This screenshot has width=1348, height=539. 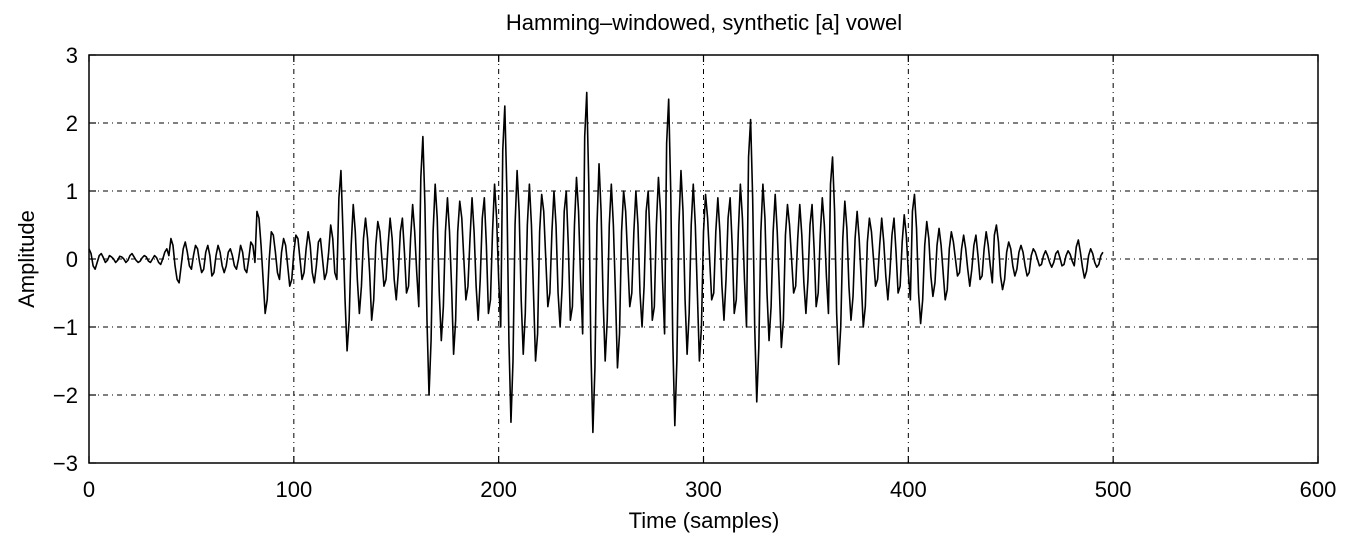 What do you see at coordinates (1318, 489) in the screenshot?
I see `x-tick-label: 600` at bounding box center [1318, 489].